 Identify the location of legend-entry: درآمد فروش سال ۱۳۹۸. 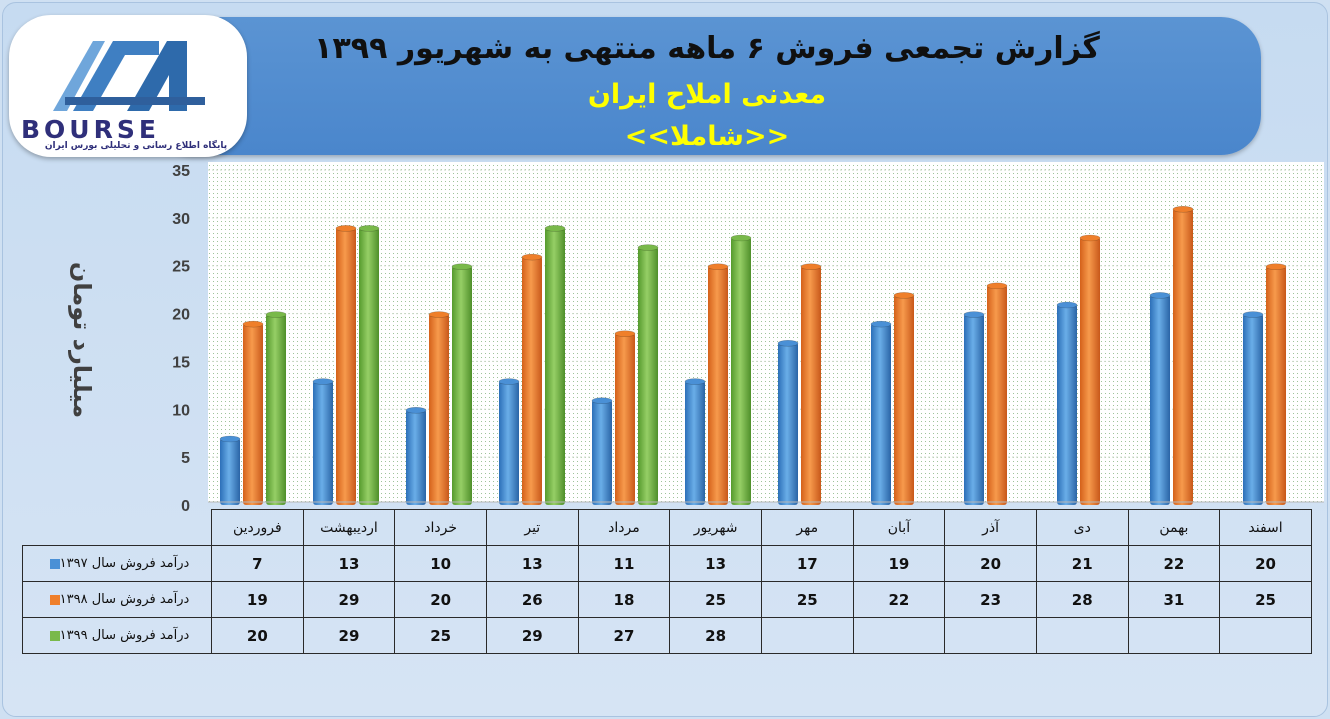
(117, 599).